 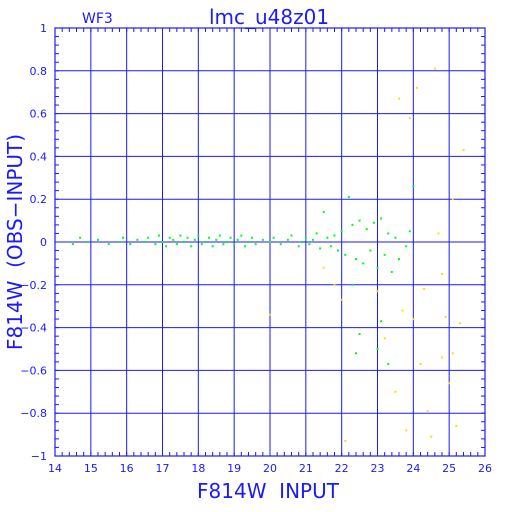 I want to click on x-tick-label: 25, so click(x=449, y=468).